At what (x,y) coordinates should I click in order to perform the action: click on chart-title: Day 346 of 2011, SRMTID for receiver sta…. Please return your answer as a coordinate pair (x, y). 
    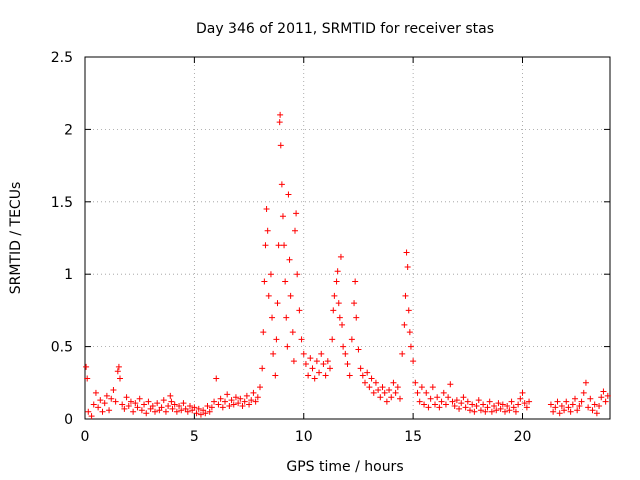
    Looking at the image, I should click on (345, 29).